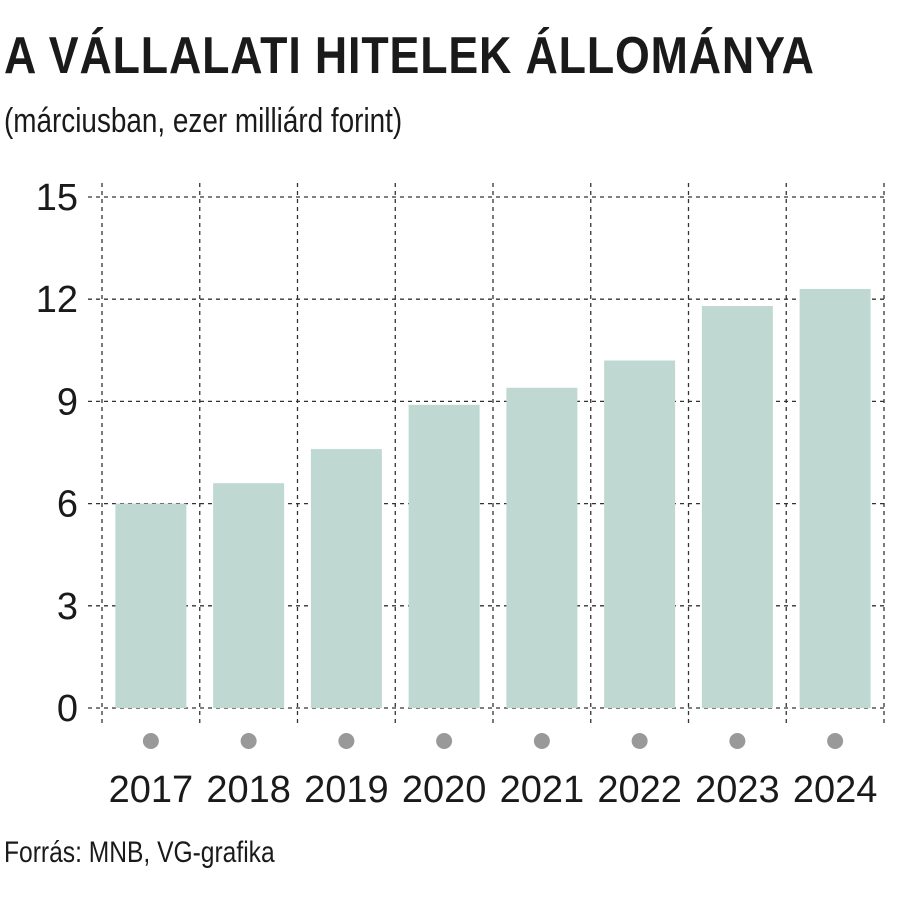 Image resolution: width=900 pixels, height=900 pixels. Describe the element at coordinates (139, 852) in the screenshot. I see `source-note: Forrás: MNB, VG-grafika` at that location.